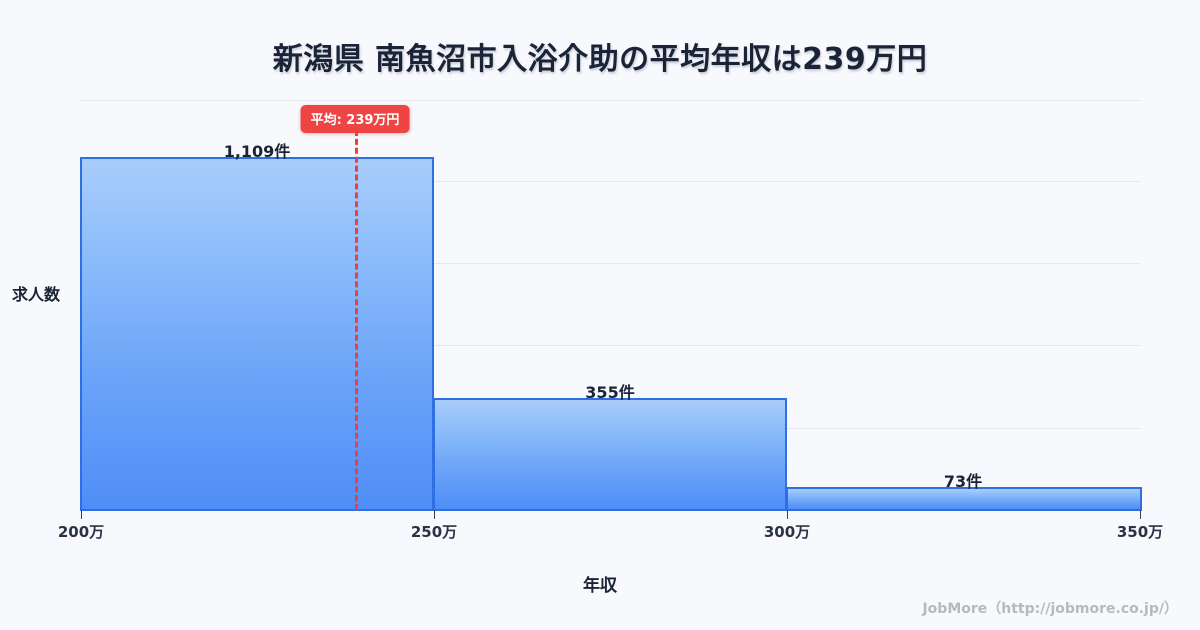 Image resolution: width=1200 pixels, height=630 pixels. Describe the element at coordinates (257, 151) in the screenshot. I see `bar-value-label-1: 1,109件` at that location.